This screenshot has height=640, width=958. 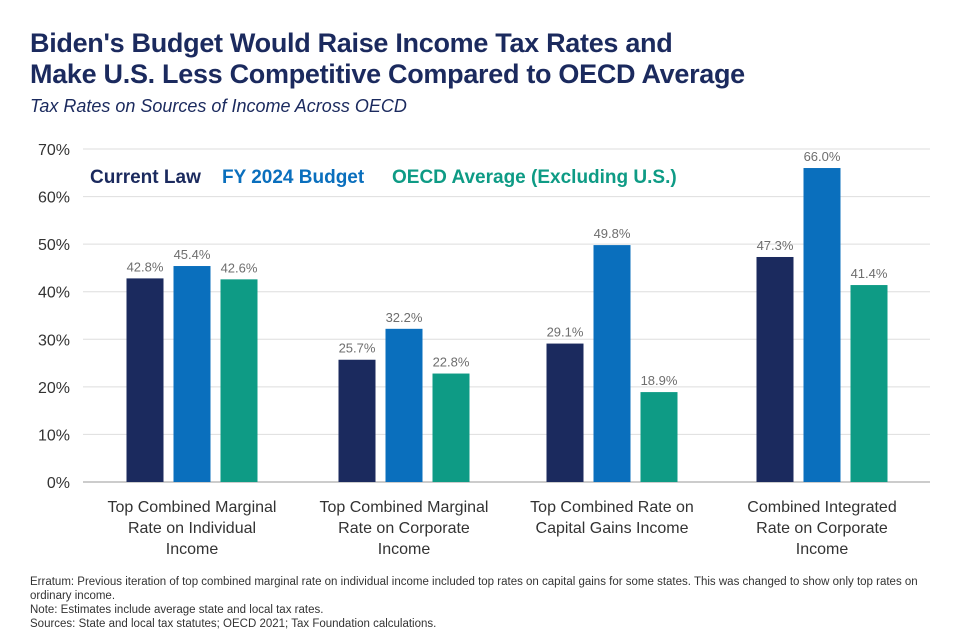 I want to click on data-label: 25.7%, so click(x=357, y=348).